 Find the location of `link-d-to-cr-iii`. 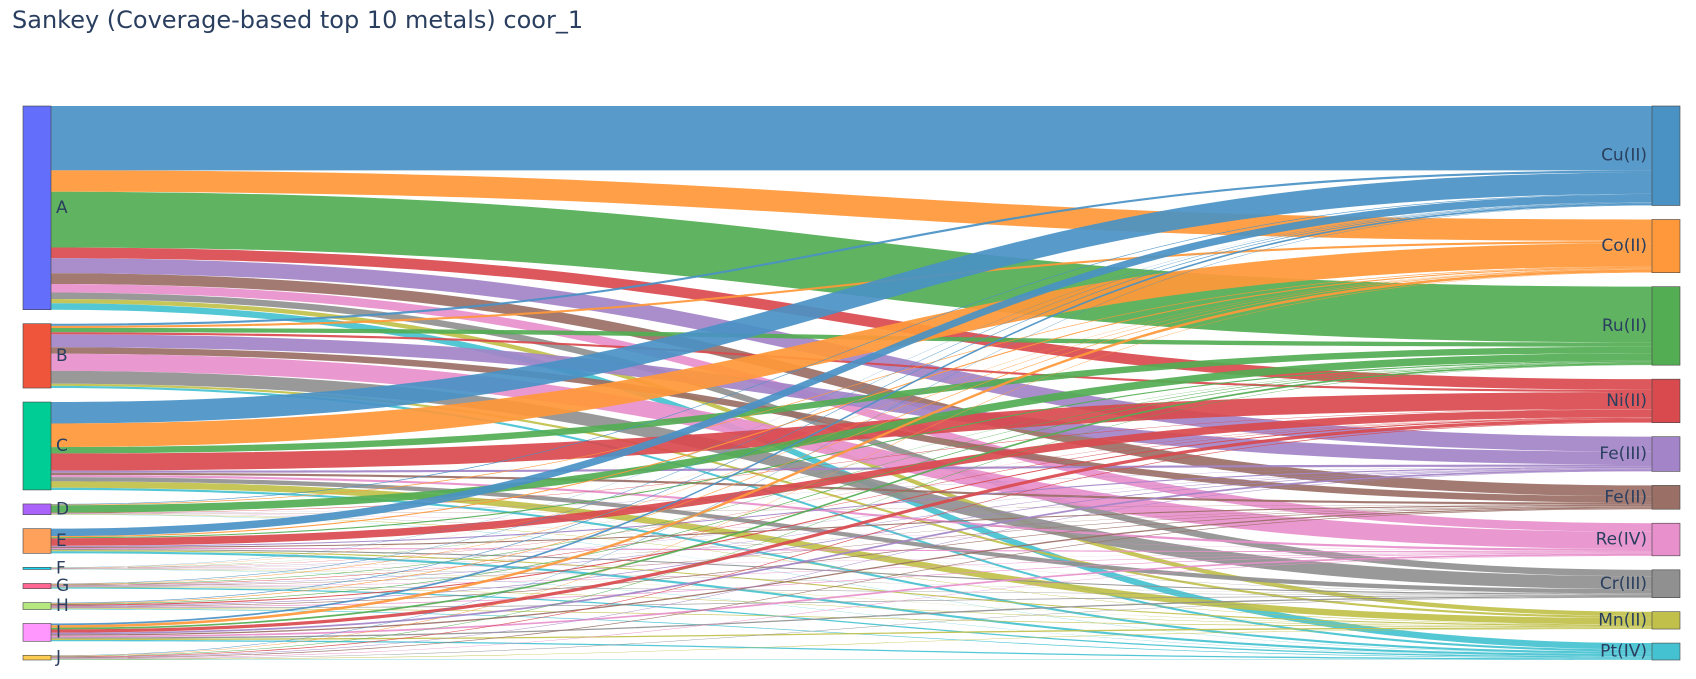

link-d-to-cr-iii is located at coordinates (851, 553).